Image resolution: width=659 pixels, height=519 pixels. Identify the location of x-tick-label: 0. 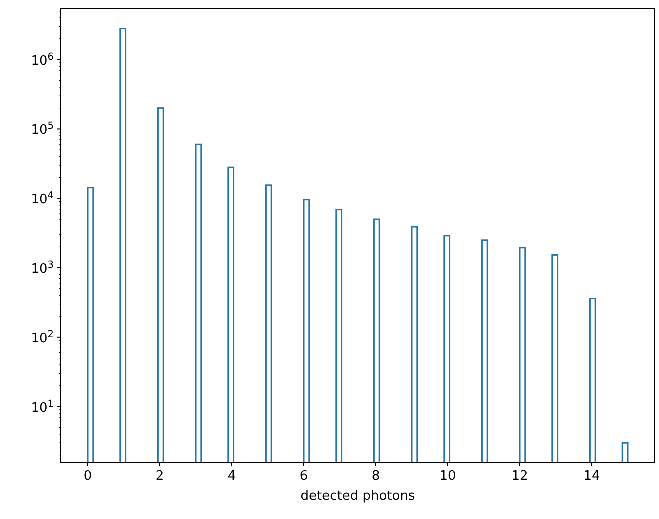
(88, 476).